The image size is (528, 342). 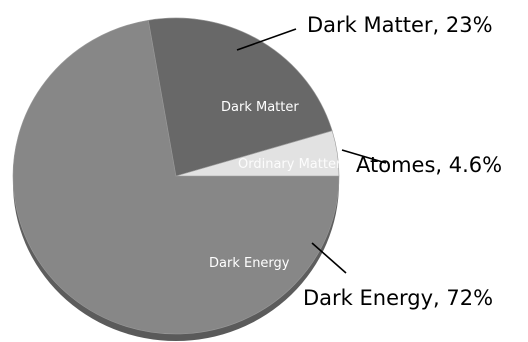 What do you see at coordinates (398, 298) in the screenshot?
I see `outer-label-dark-energy: Dark Energy, 72%` at bounding box center [398, 298].